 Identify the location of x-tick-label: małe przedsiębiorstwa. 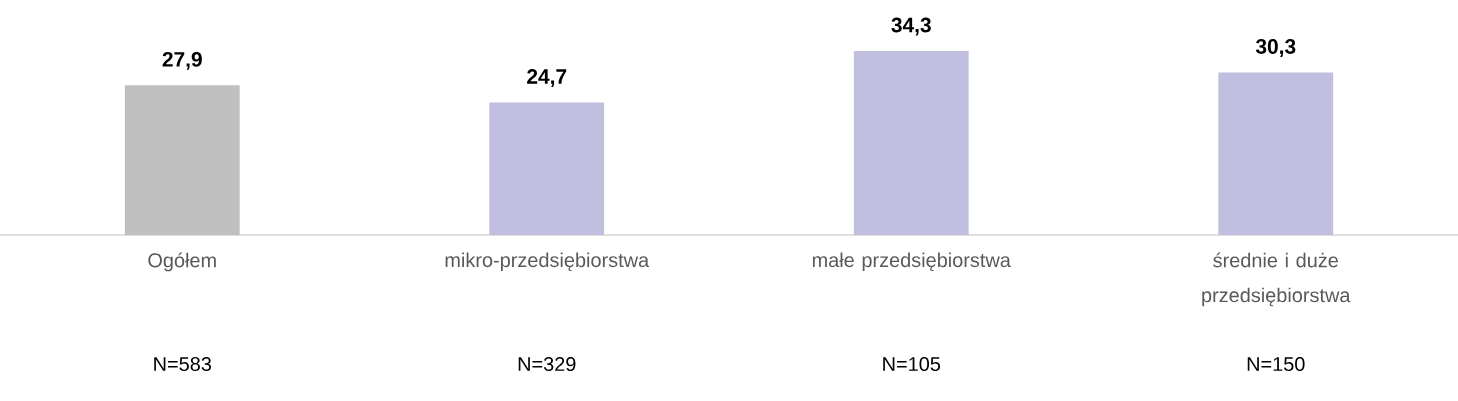
(911, 262).